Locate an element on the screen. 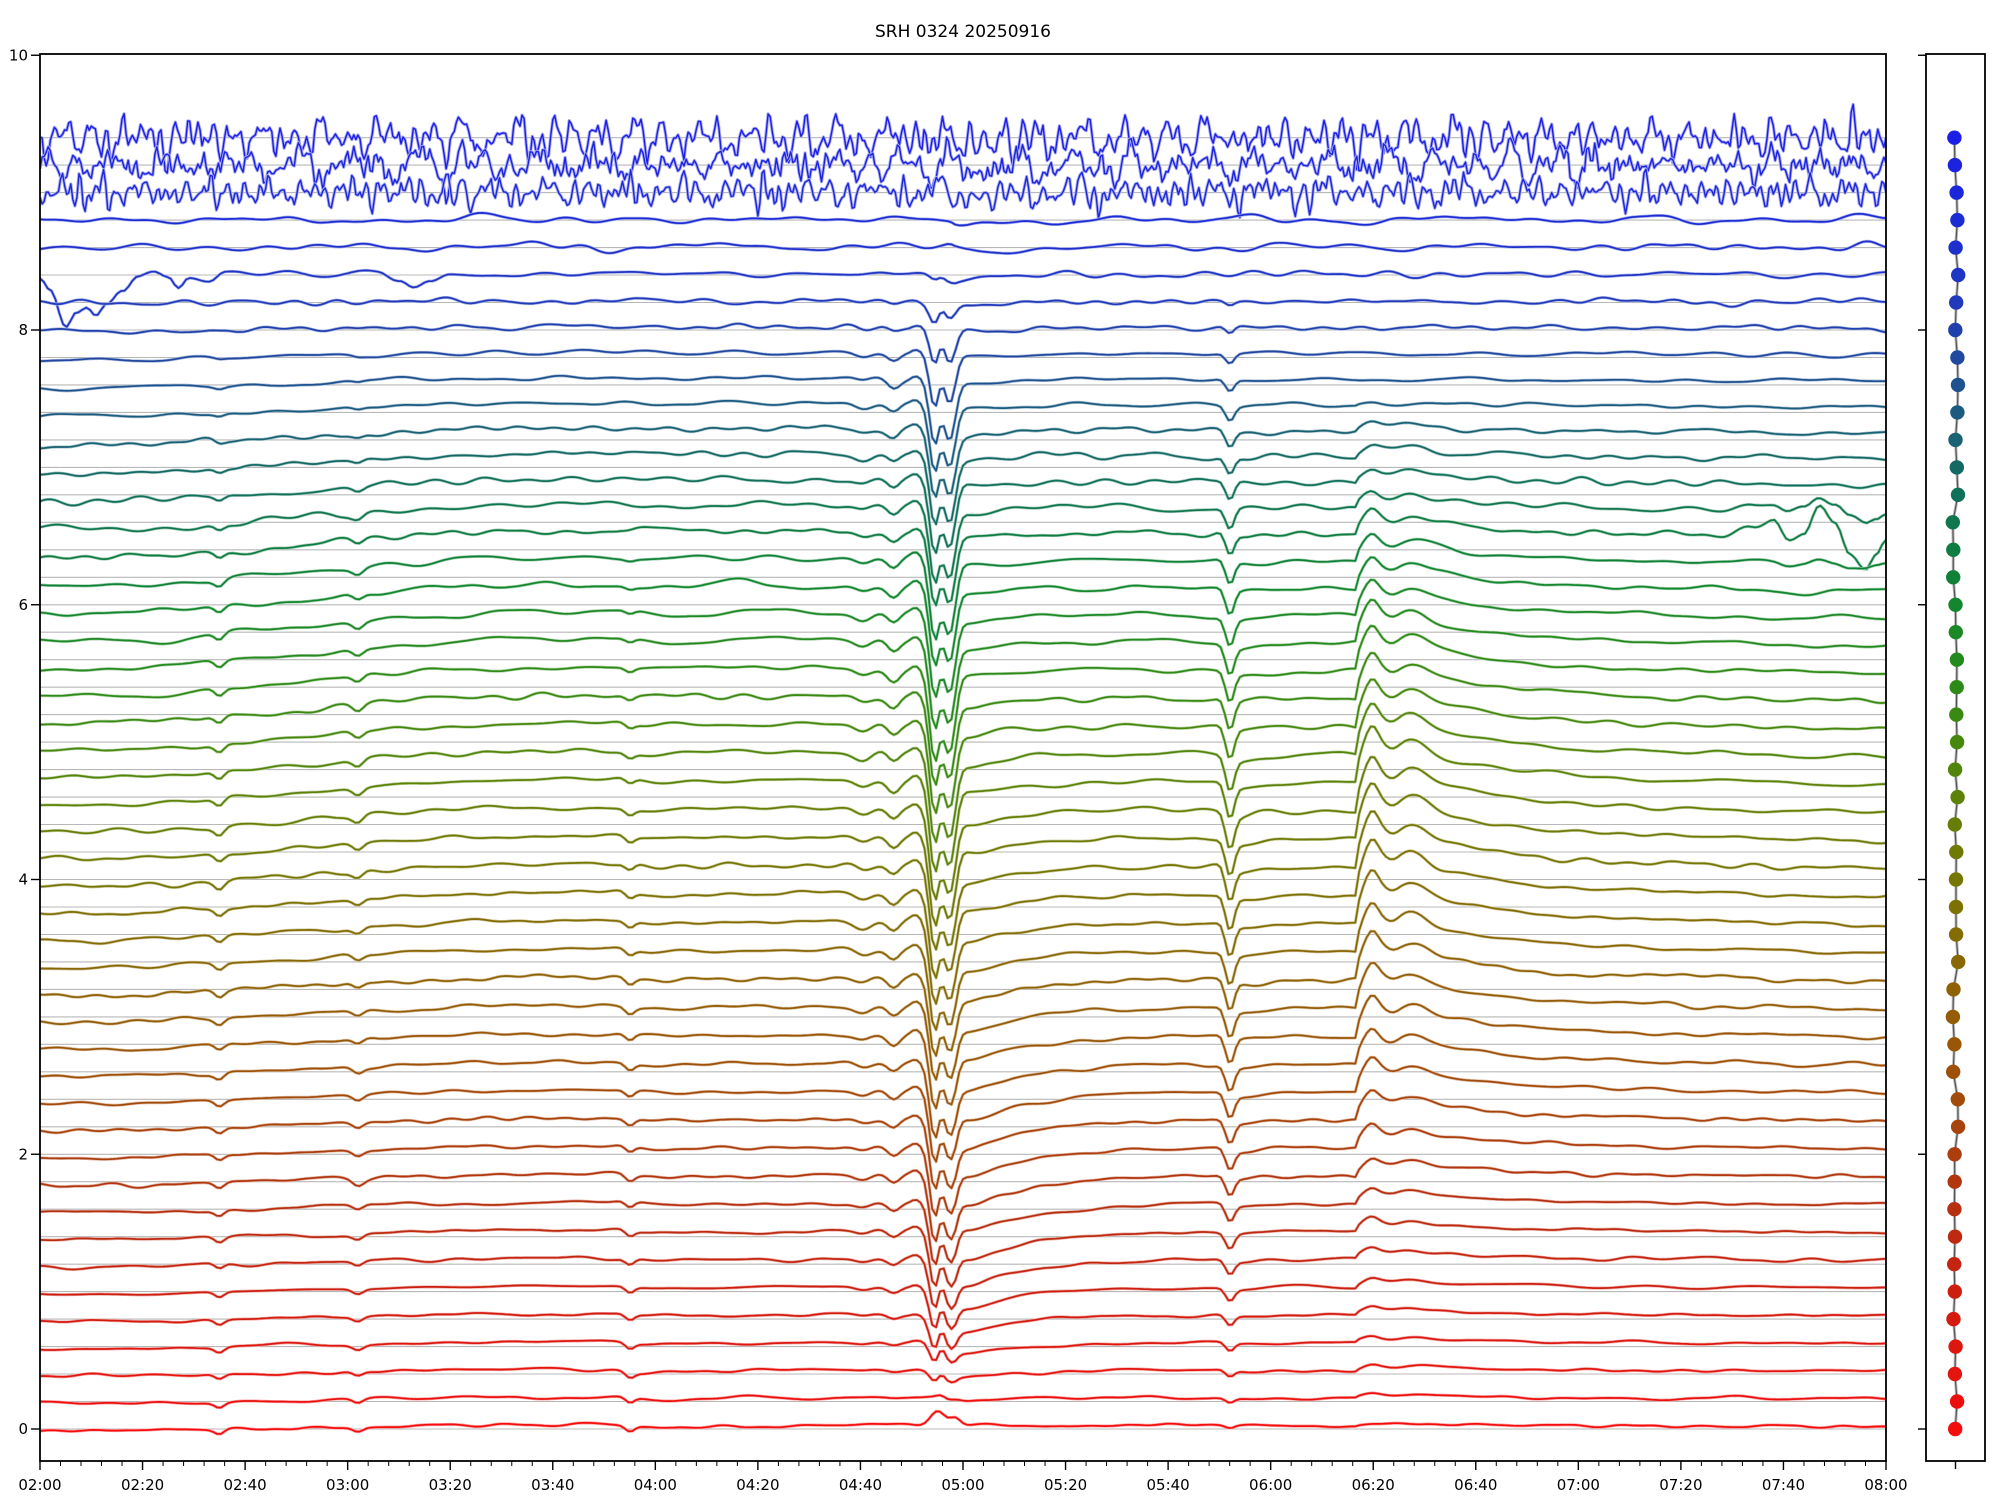 Image resolution: width=2000 pixels, height=1500 pixels. x-tick-label: 06:00 is located at coordinates (1270, 1485).